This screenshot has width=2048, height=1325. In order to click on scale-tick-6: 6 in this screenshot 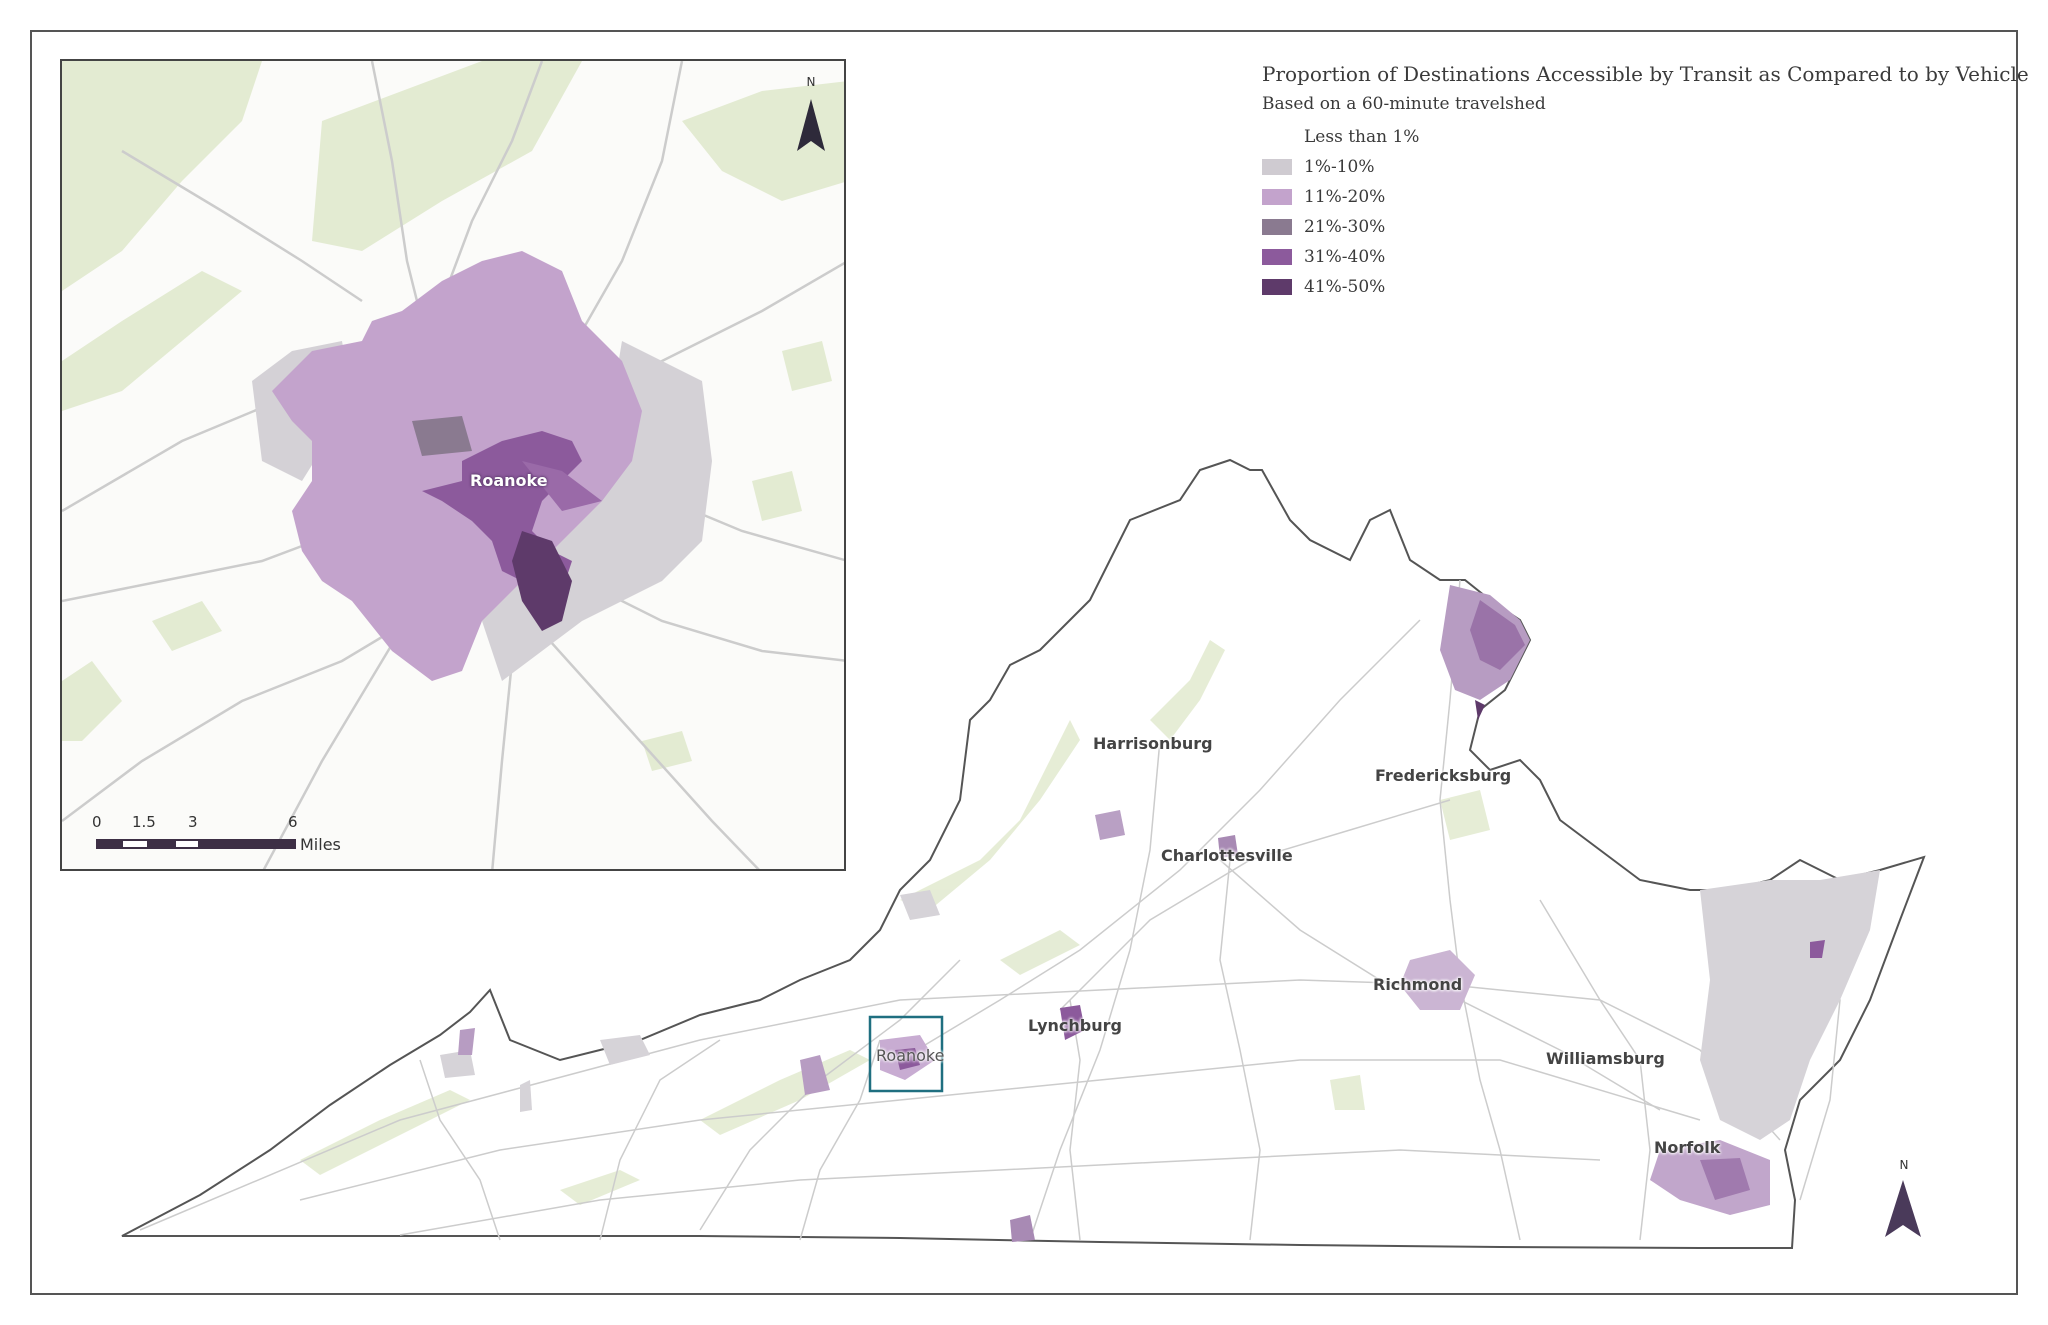, I will do `click(293, 822)`.